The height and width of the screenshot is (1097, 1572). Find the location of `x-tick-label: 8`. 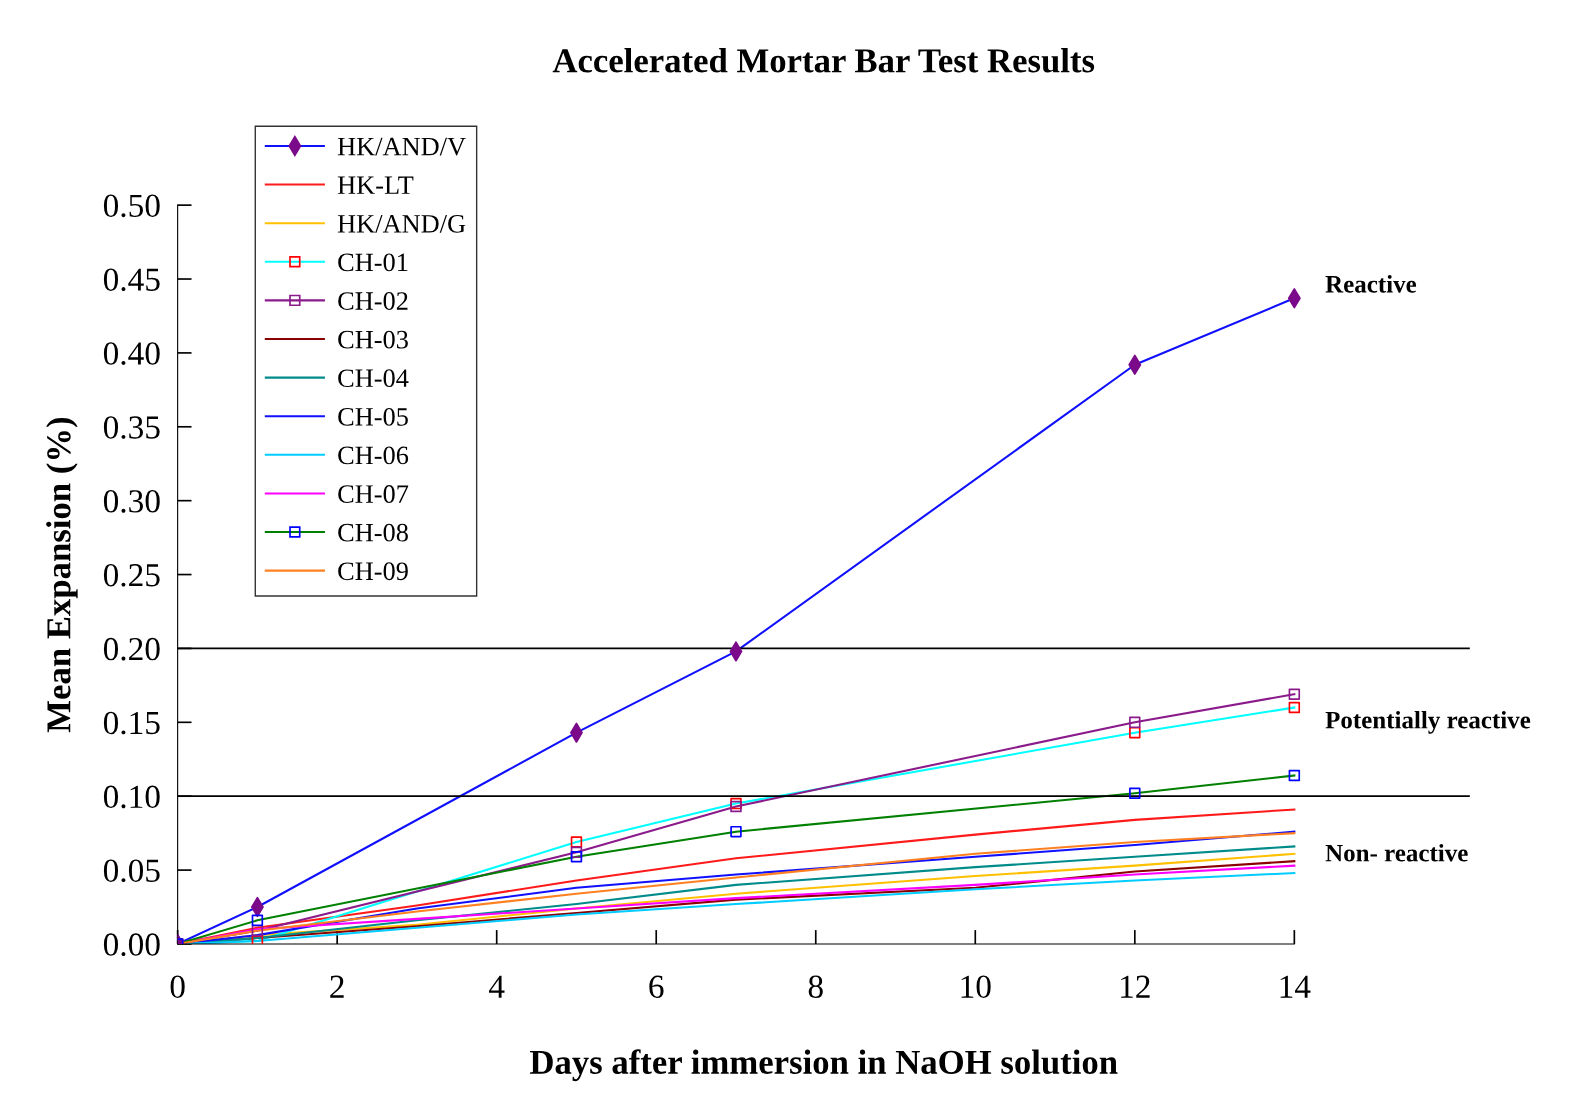

x-tick-label: 8 is located at coordinates (815, 986).